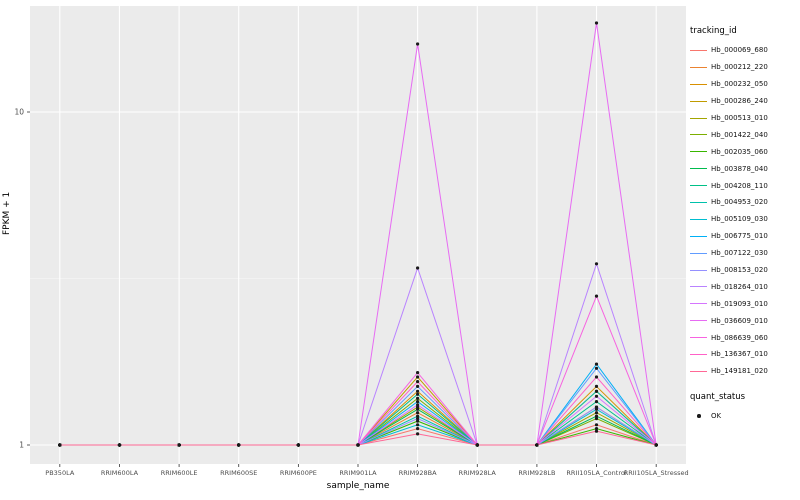 The width and height of the screenshot is (800, 500). Describe the element at coordinates (716, 416) in the screenshot. I see `quant-legend-item-label: OK` at that location.